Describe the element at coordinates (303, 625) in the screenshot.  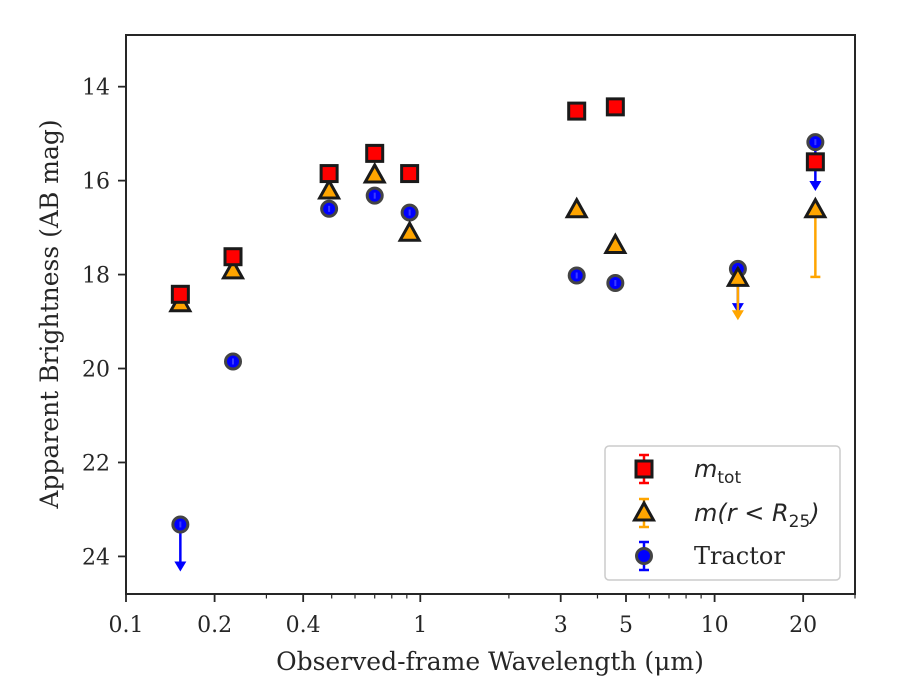
I see `x-tick-label: 0.4` at that location.